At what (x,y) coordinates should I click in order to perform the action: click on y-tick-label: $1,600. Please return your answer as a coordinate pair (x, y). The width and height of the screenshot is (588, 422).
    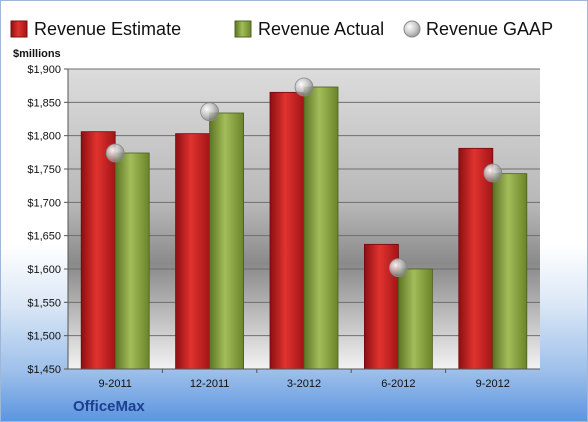
    Looking at the image, I should click on (44, 270).